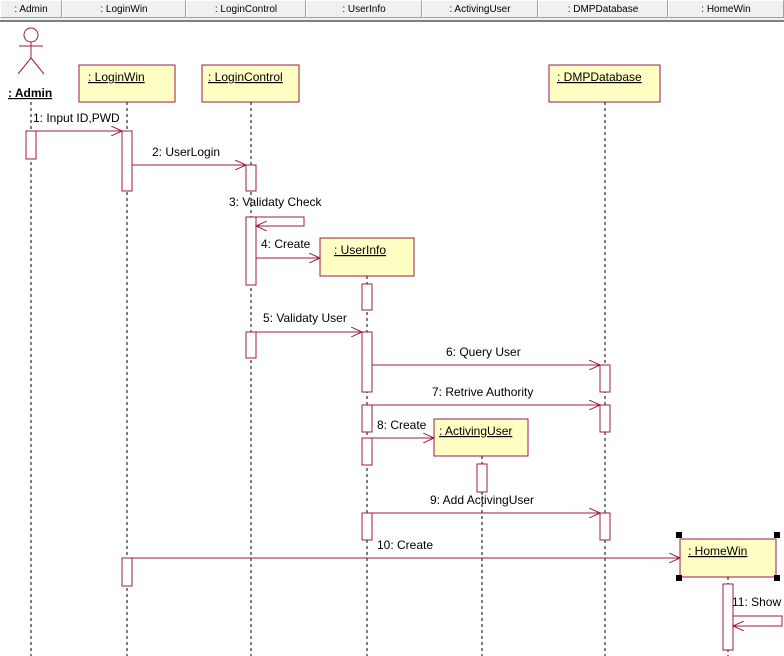  What do you see at coordinates (726, 9) in the screenshot?
I see `header-homewin: : HomeWin` at bounding box center [726, 9].